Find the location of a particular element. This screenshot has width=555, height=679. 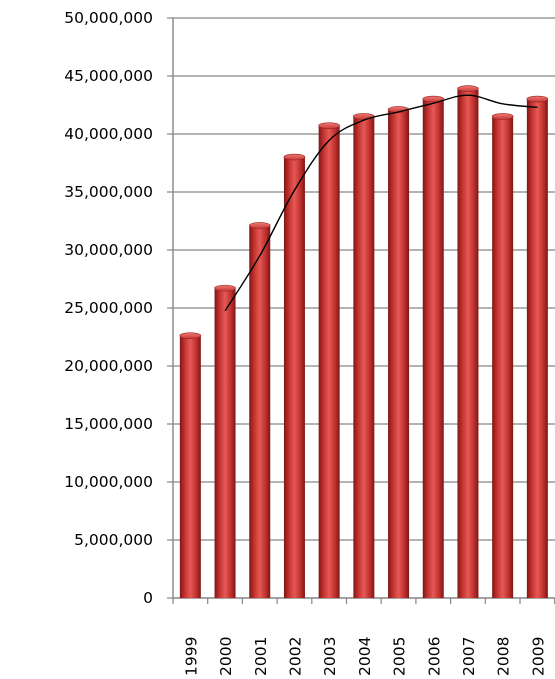

y-tick-label: 10,000,000 is located at coordinates (108, 482).